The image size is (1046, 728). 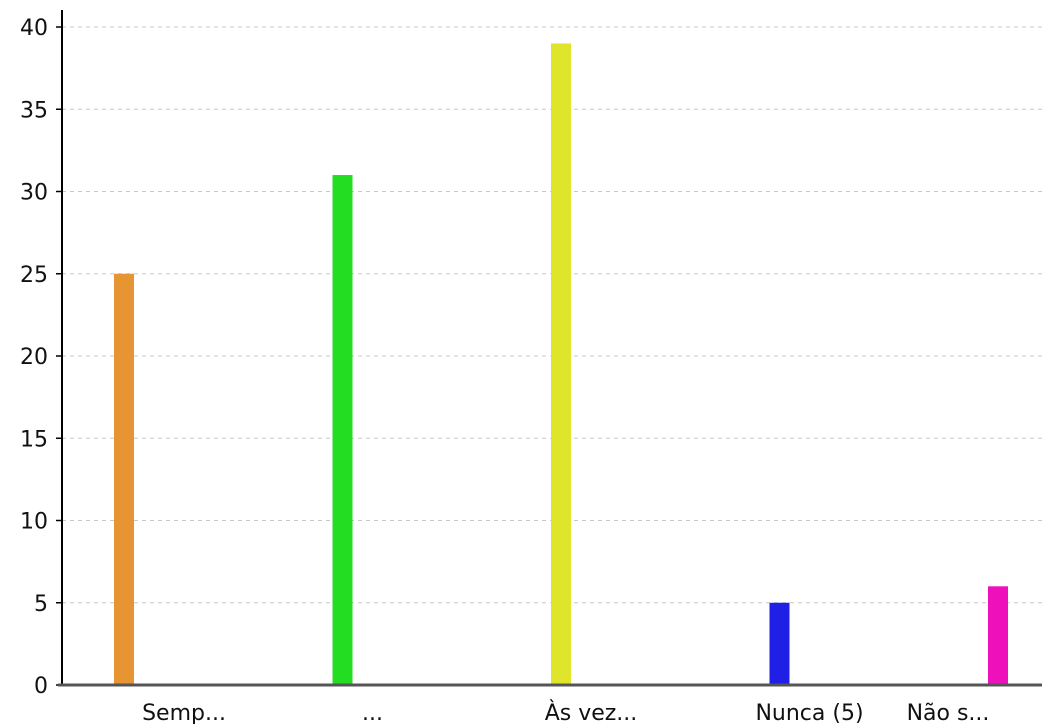 What do you see at coordinates (34, 28) in the screenshot?
I see `y-tick-label: 40` at bounding box center [34, 28].